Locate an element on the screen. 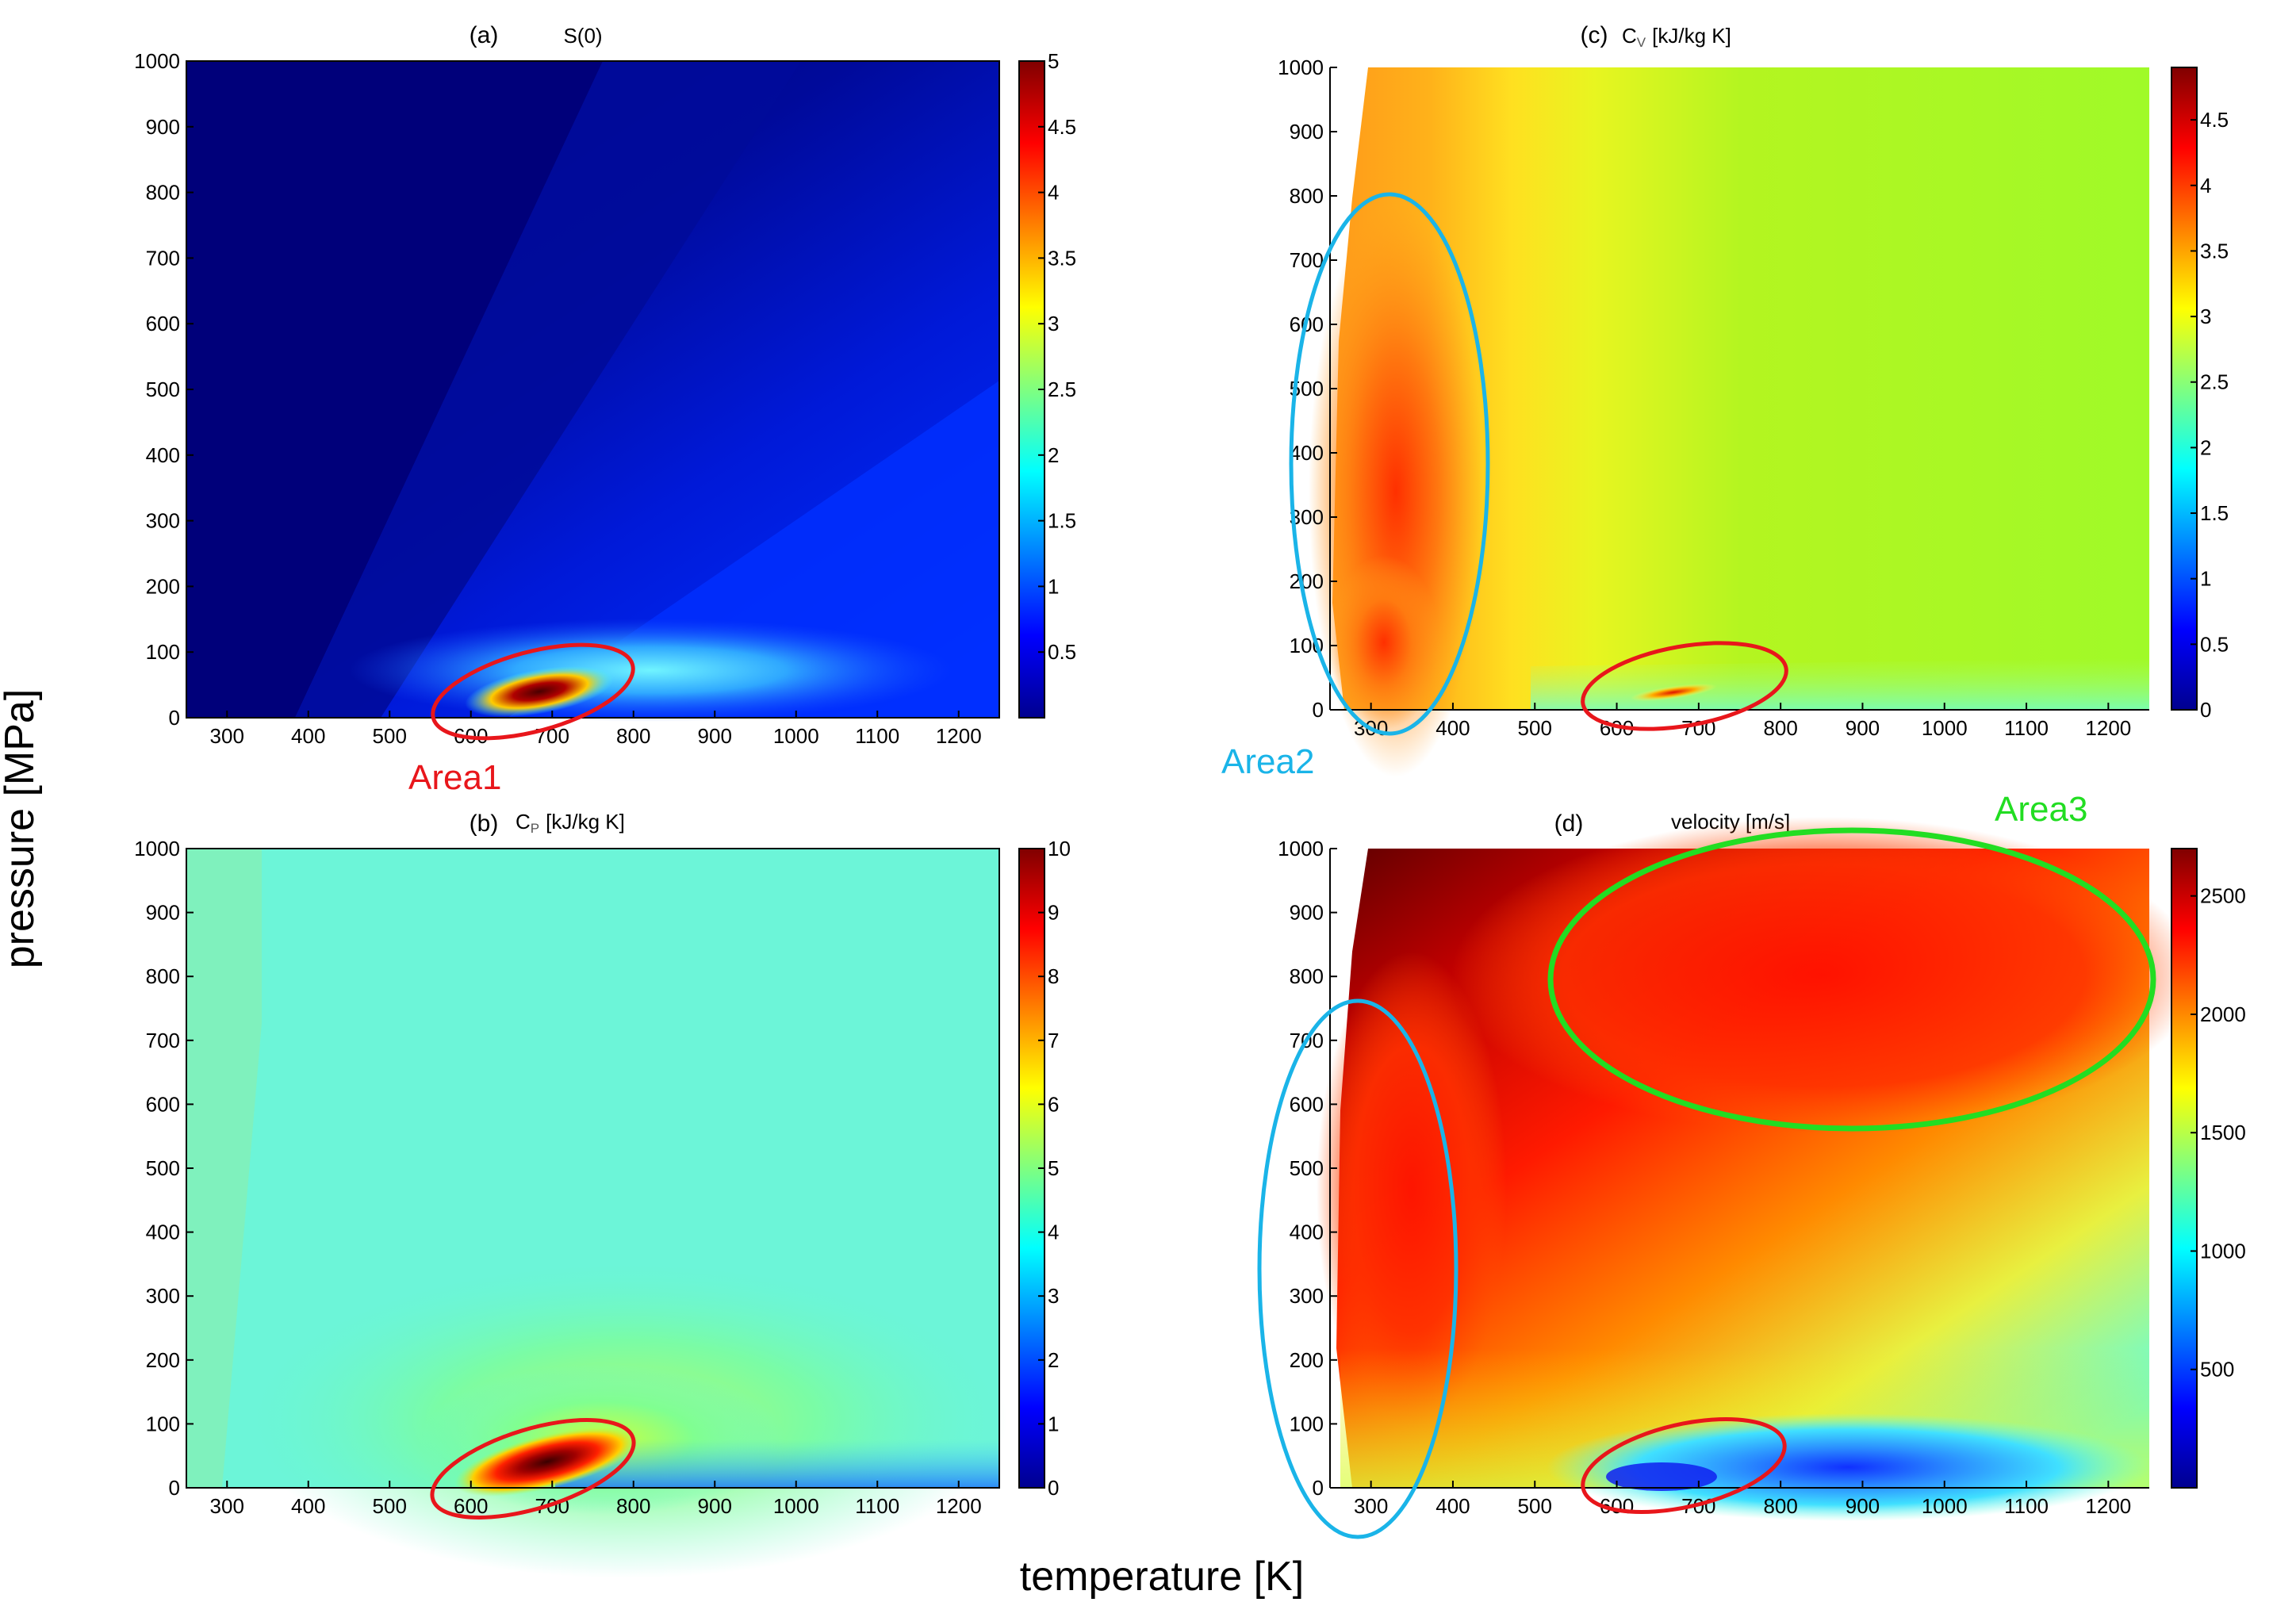  panel-a-x-tick-label: 300 is located at coordinates (227, 736).